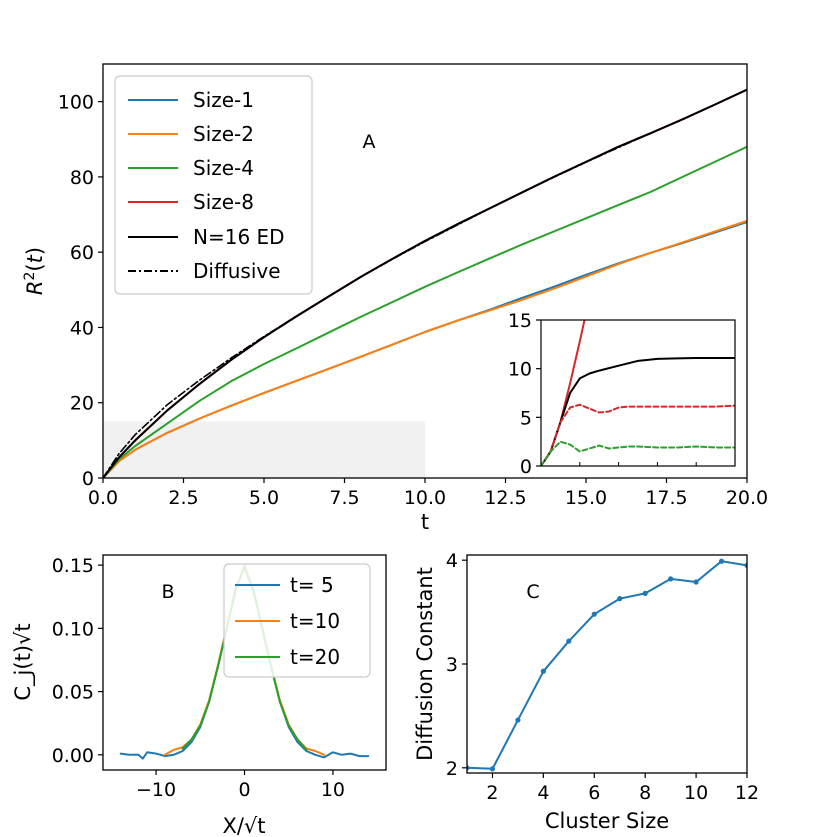 The height and width of the screenshot is (837, 830). Describe the element at coordinates (156, 790) in the screenshot. I see `x-tick-label: −10` at that location.